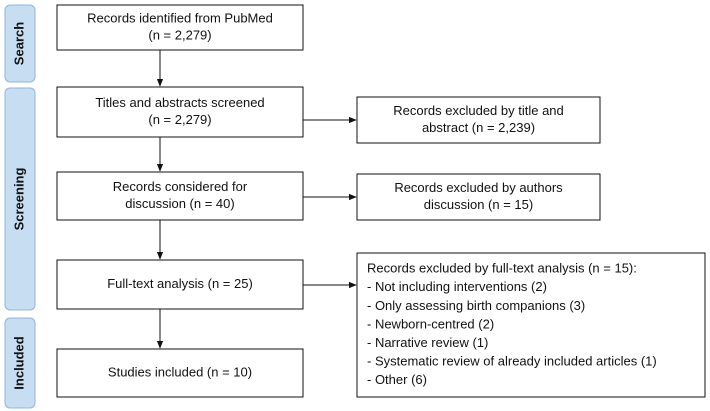 The width and height of the screenshot is (710, 411). Describe the element at coordinates (427, 342) in the screenshot. I see `box-text: - Narrative review (1)` at that location.